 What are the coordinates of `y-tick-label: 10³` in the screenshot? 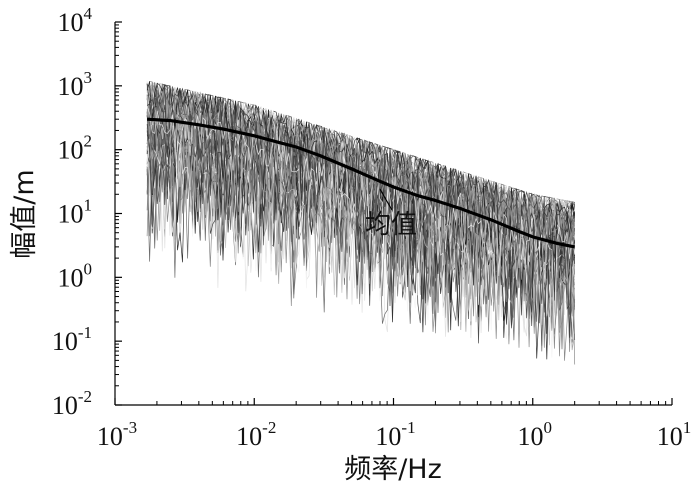 It's located at (75, 84).